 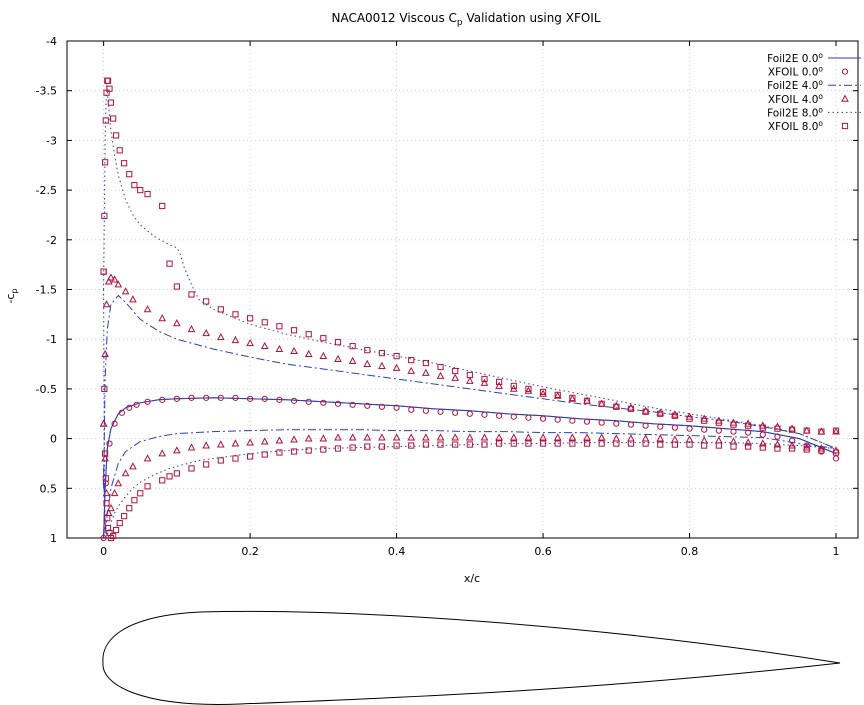 I want to click on x-tick-label: 0.4, so click(x=397, y=551).